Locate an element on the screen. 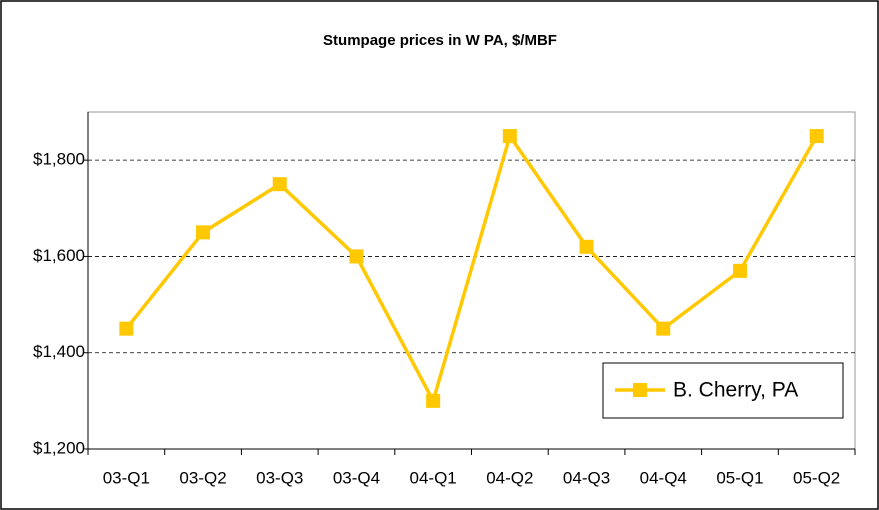 The height and width of the screenshot is (510, 879). x-tick-label: 04-Q4 is located at coordinates (663, 477).